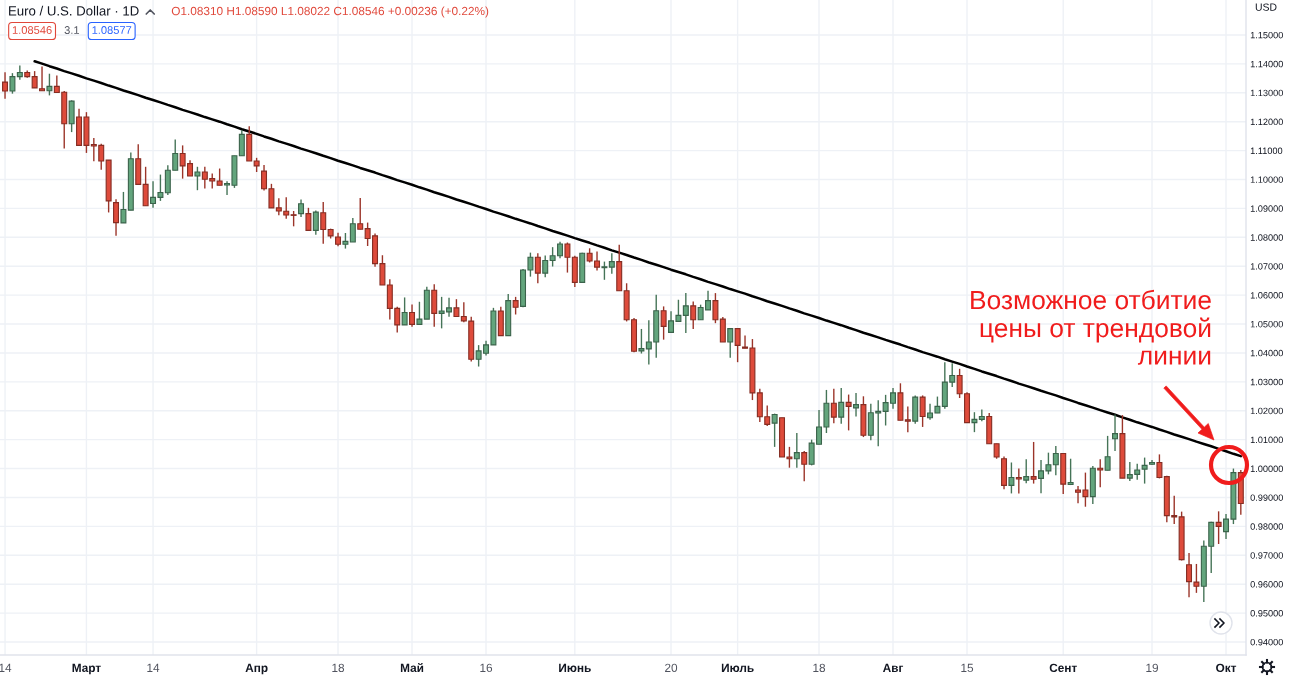  What do you see at coordinates (1091, 327) in the screenshot?
I see `annotation: Возможное отбитие цены от трендовой линии` at bounding box center [1091, 327].